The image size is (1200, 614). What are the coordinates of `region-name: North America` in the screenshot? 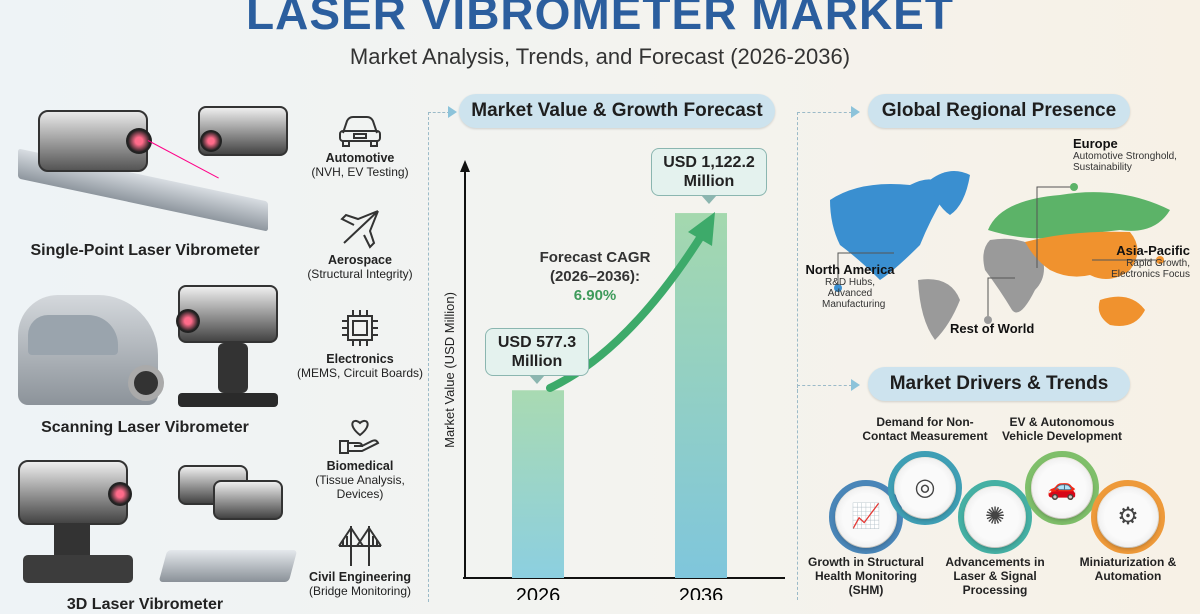 It's located at (850, 269).